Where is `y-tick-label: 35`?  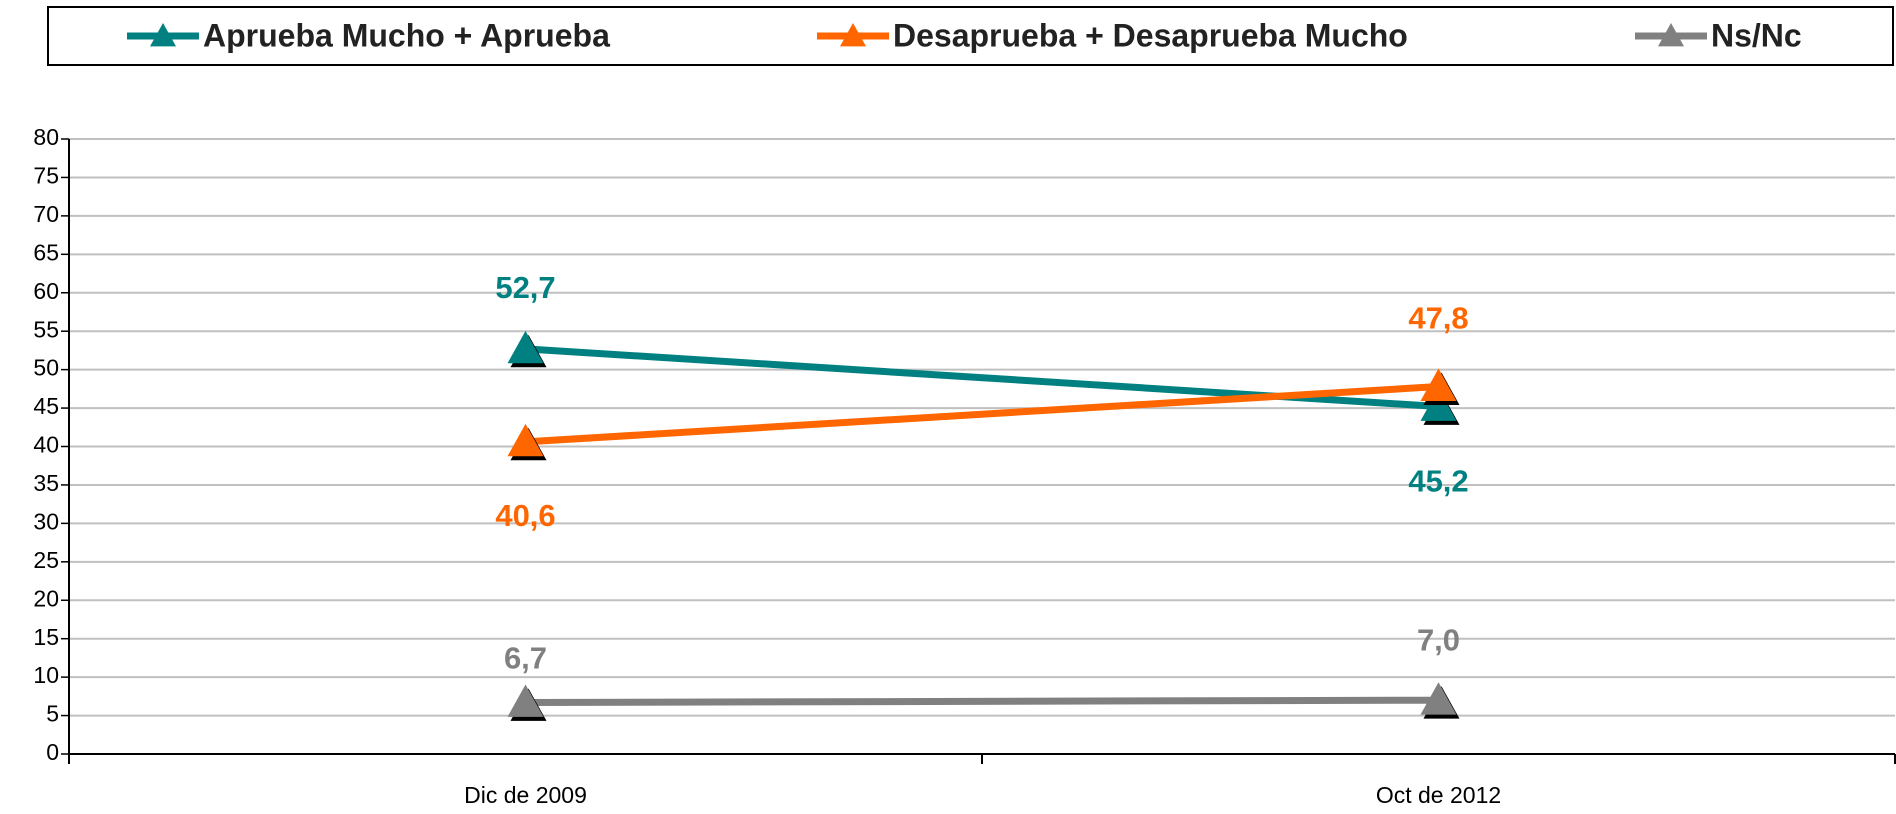 y-tick-label: 35 is located at coordinates (46, 483).